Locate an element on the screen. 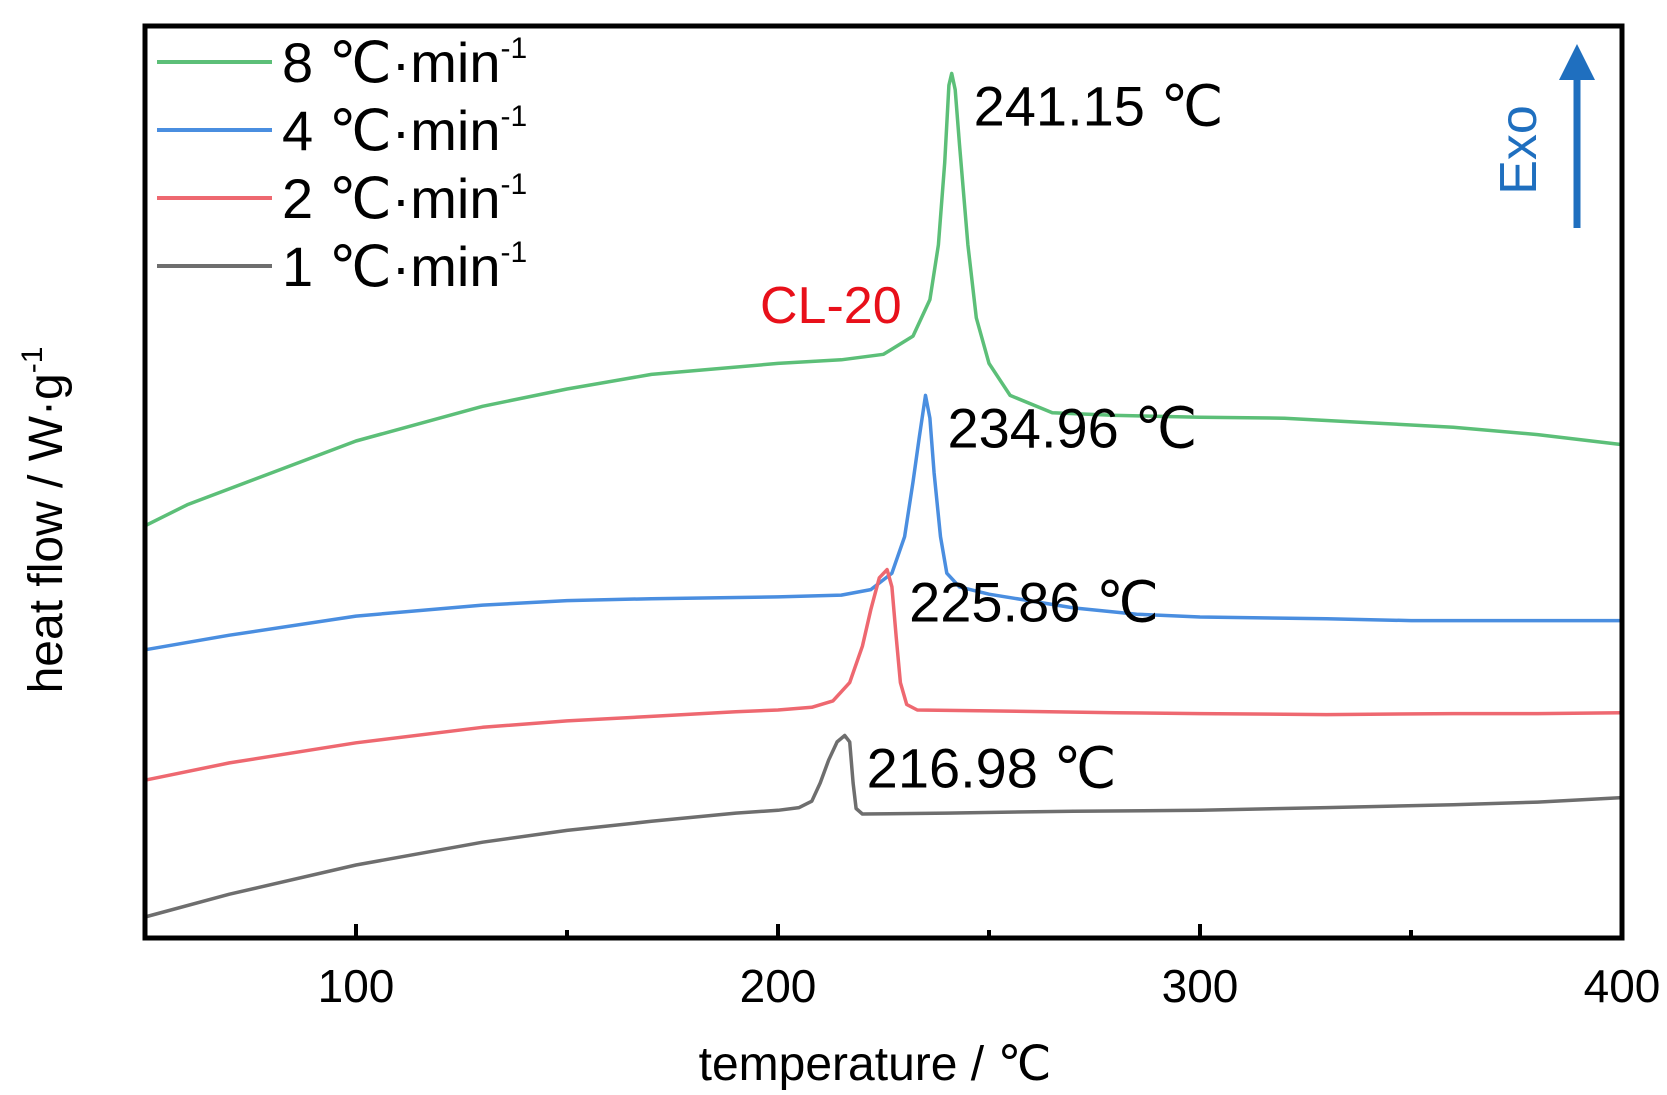 This screenshot has width=1667, height=1095. peak-label-1: 241.15 ℃ is located at coordinates (1099, 105).